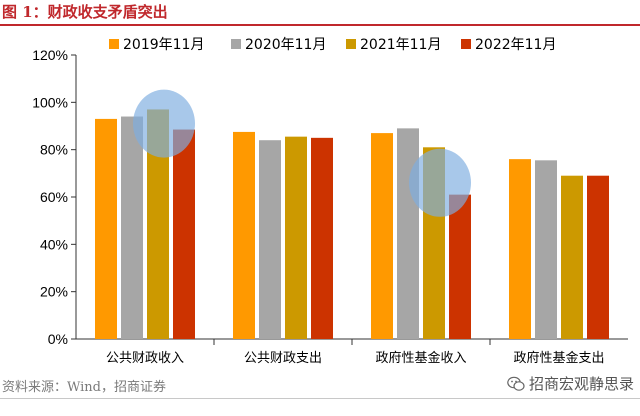 The height and width of the screenshot is (416, 640). I want to click on y-tick-label: 0%, so click(58, 339).